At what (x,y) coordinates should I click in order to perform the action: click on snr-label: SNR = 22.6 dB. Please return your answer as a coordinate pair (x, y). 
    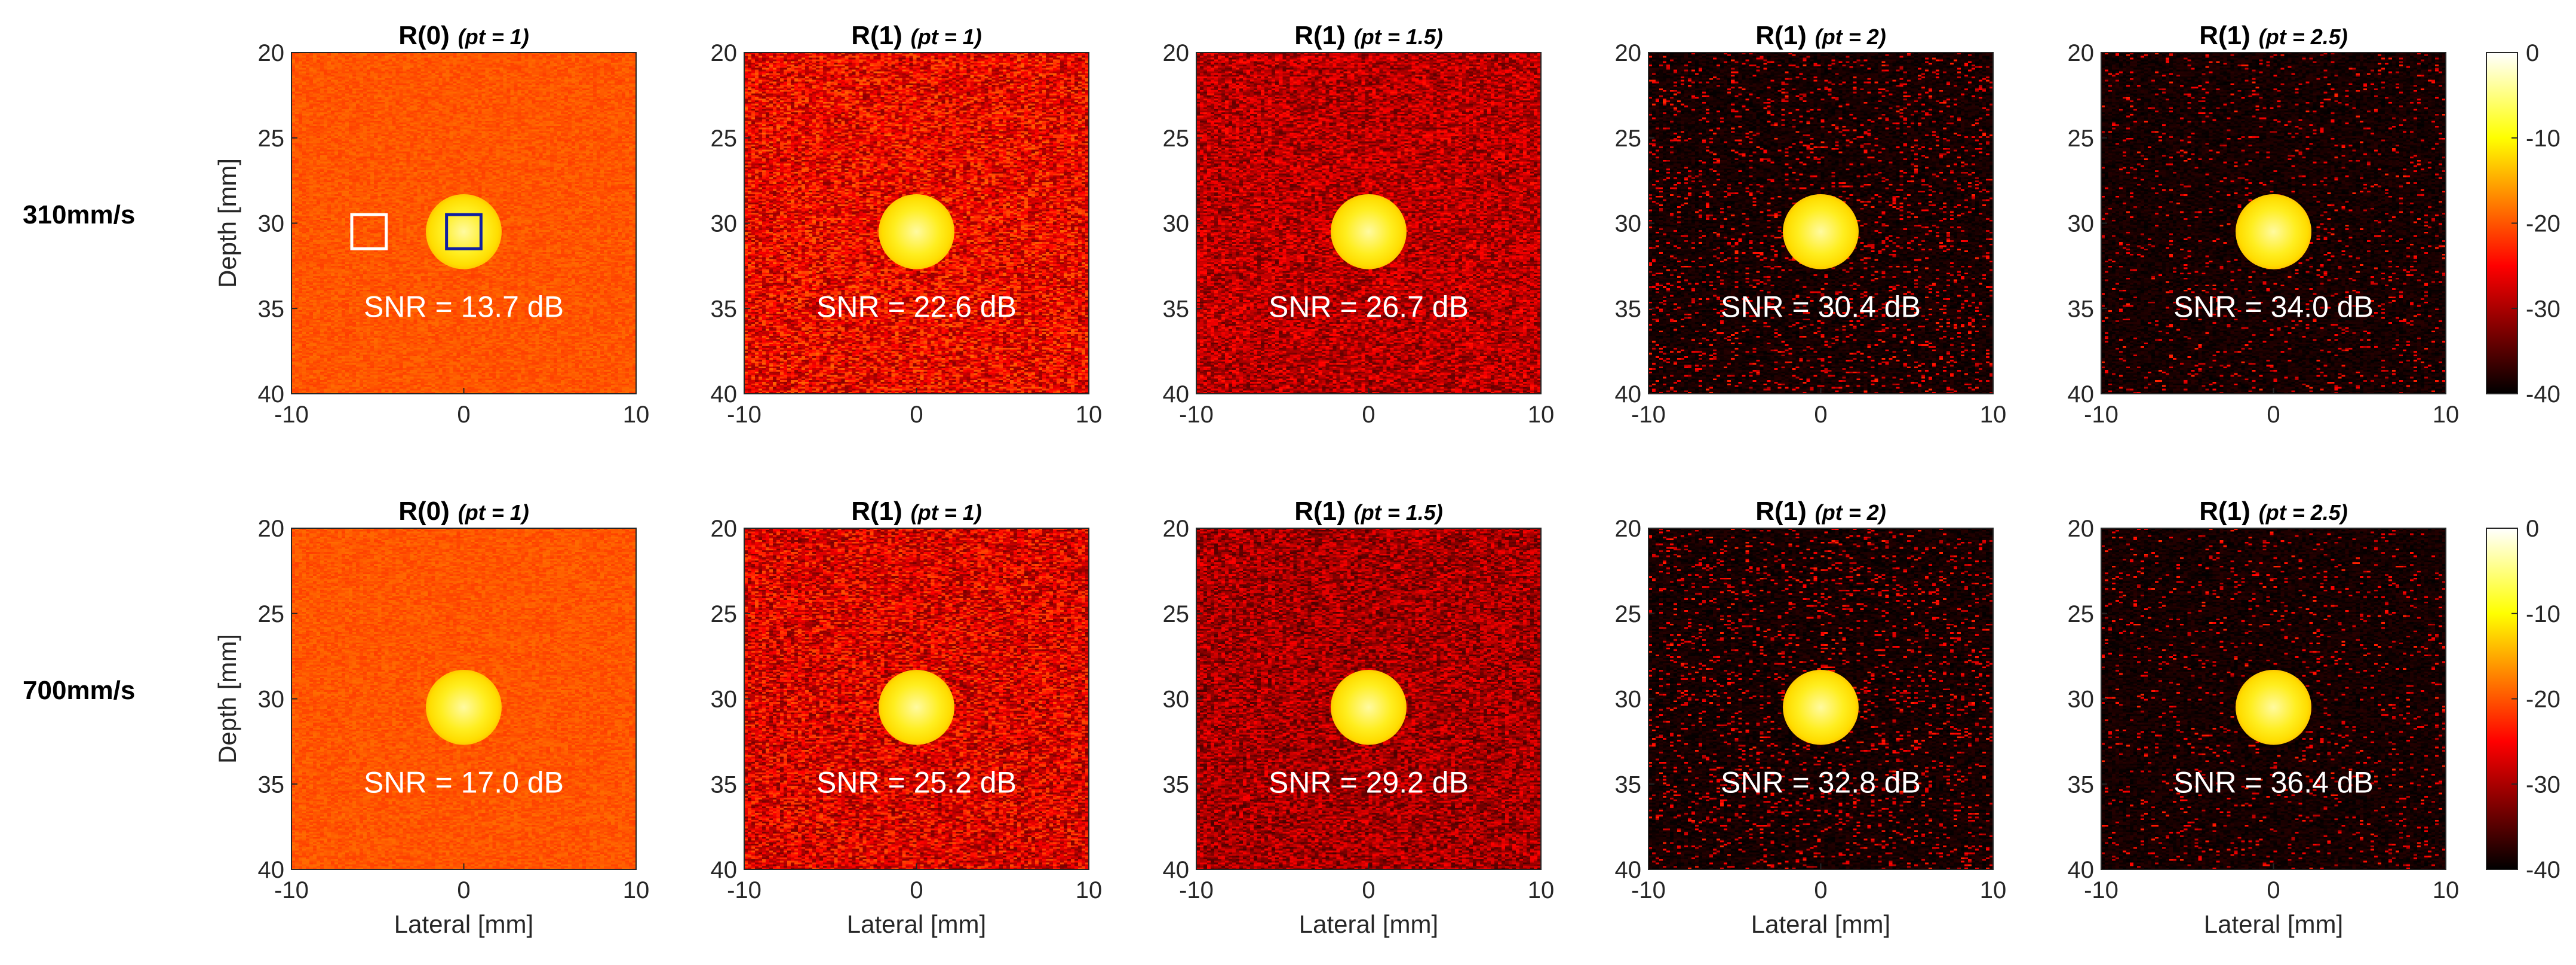
    Looking at the image, I should click on (916, 307).